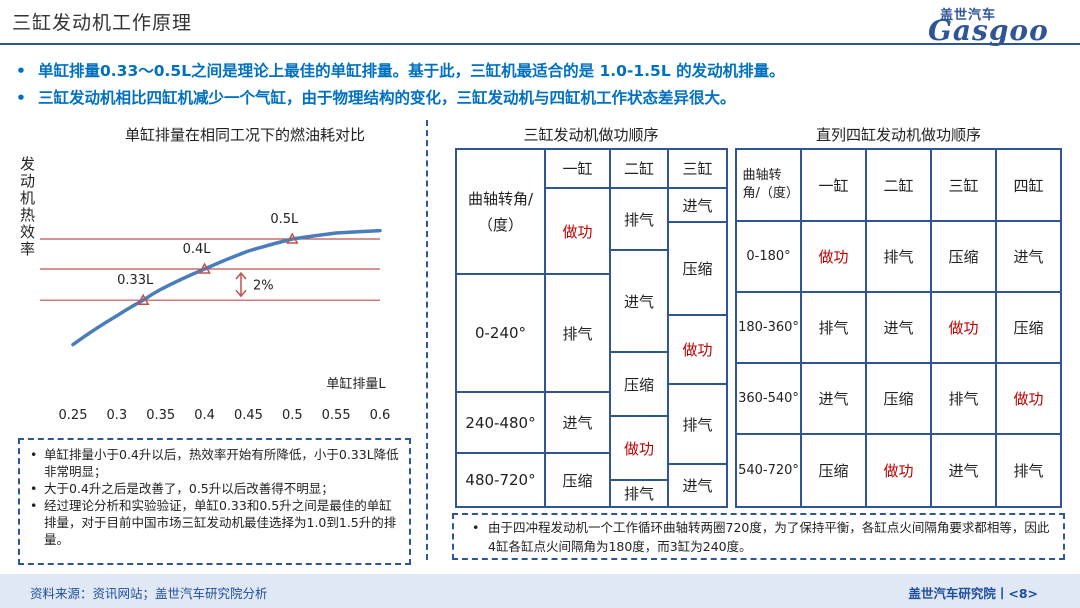  Describe the element at coordinates (336, 415) in the screenshot. I see `x-tick-label: 0.55` at that location.